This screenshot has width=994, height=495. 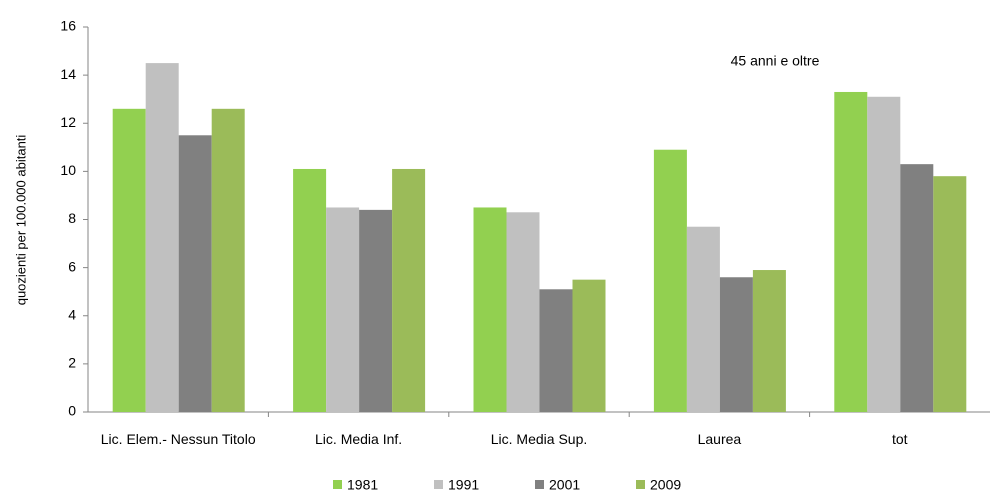 What do you see at coordinates (20, 220) in the screenshot?
I see `y-axis-label: quozienti per 100.000 abitanti` at bounding box center [20, 220].